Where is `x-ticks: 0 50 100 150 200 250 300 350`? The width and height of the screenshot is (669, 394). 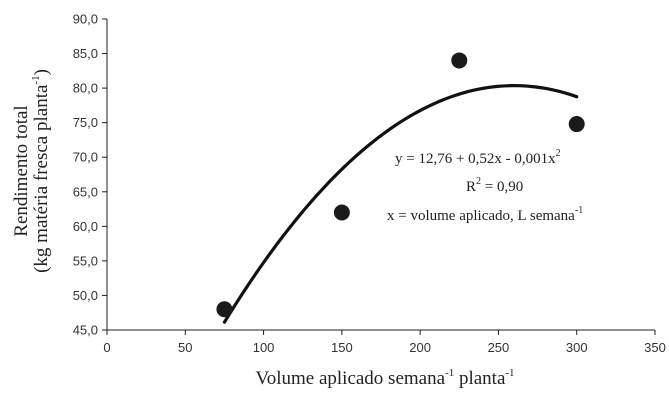 x-ticks: 0 50 100 150 200 250 300 350 is located at coordinates (384, 342).